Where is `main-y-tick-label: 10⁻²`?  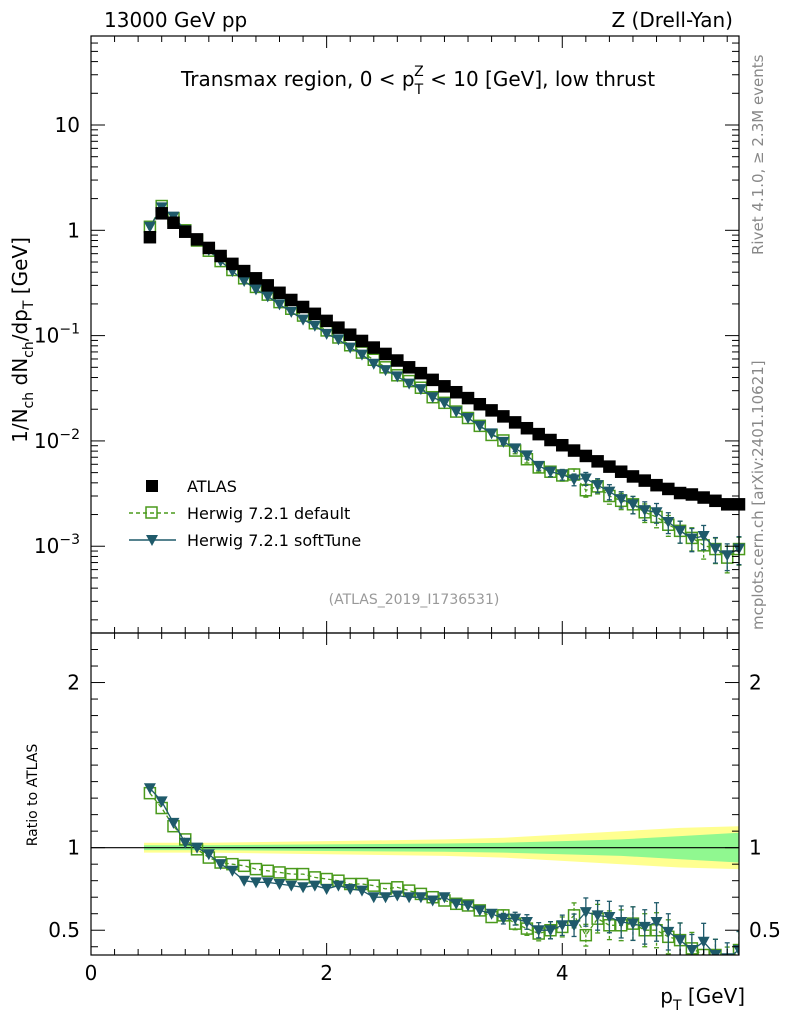
main-y-tick-label: 10⁻² is located at coordinates (57, 440).